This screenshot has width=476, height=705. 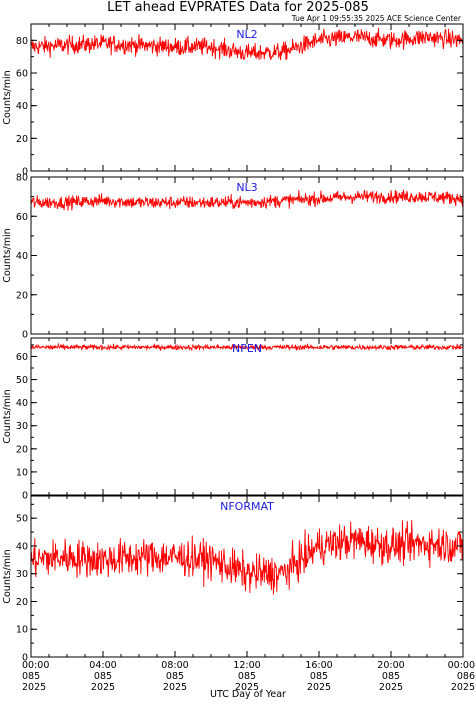 I want to click on series-line-nl3, so click(x=247, y=200).